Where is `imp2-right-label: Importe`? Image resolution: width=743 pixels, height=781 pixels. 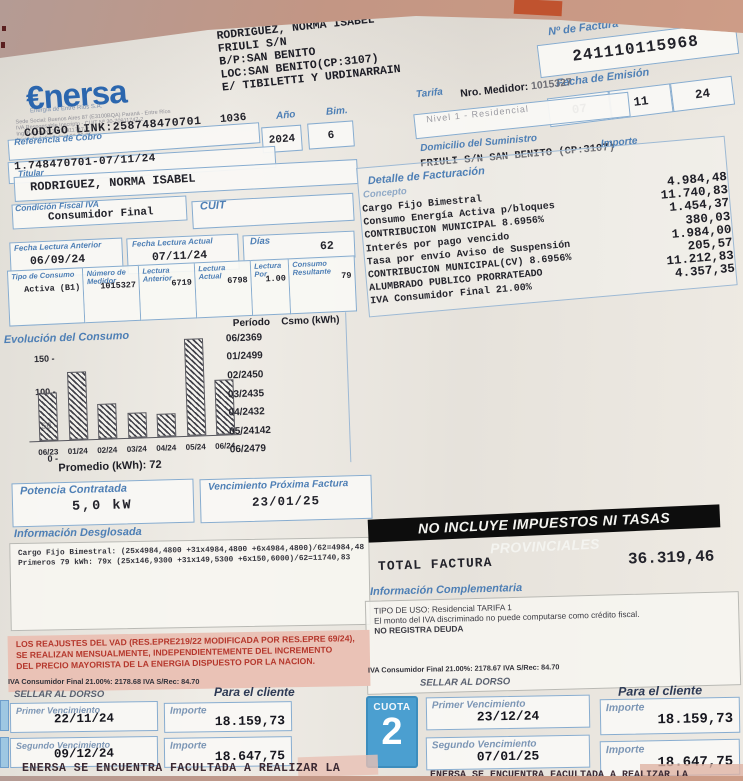
imp2-right-label: Importe is located at coordinates (625, 750).